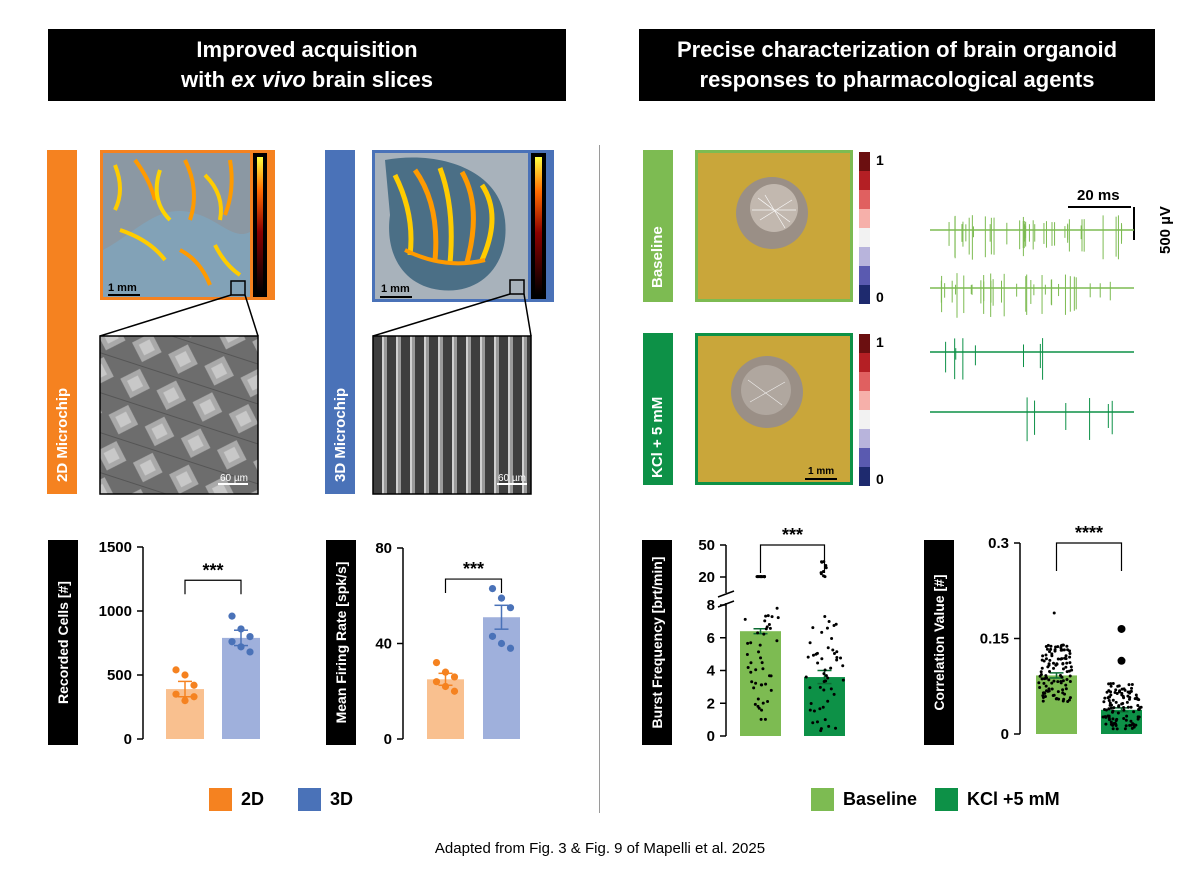 The height and width of the screenshot is (886, 1200). Describe the element at coordinates (658, 226) in the screenshot. I see `baseline-bar` at that location.